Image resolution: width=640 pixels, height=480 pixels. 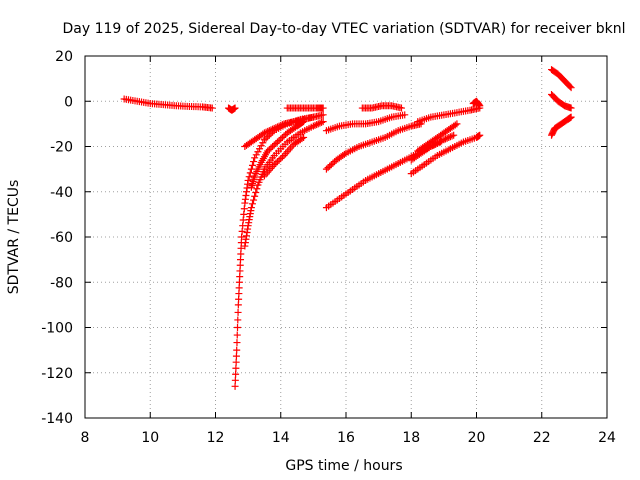 I want to click on series-arc1, so click(x=168, y=103).